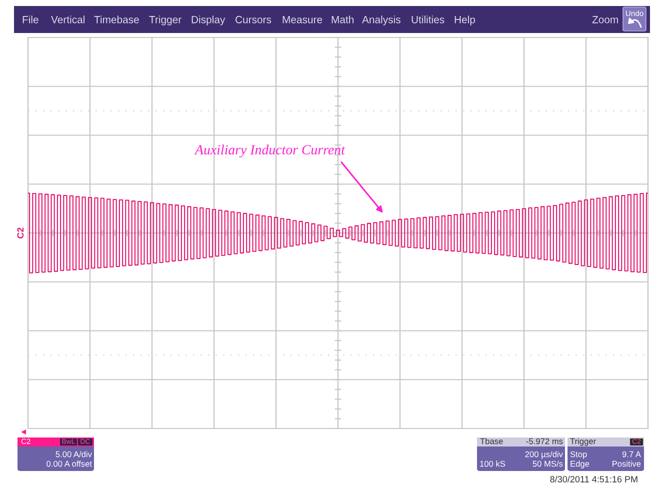  Describe the element at coordinates (270, 151) in the screenshot. I see `text: Auxiliary Inductor Current` at that location.